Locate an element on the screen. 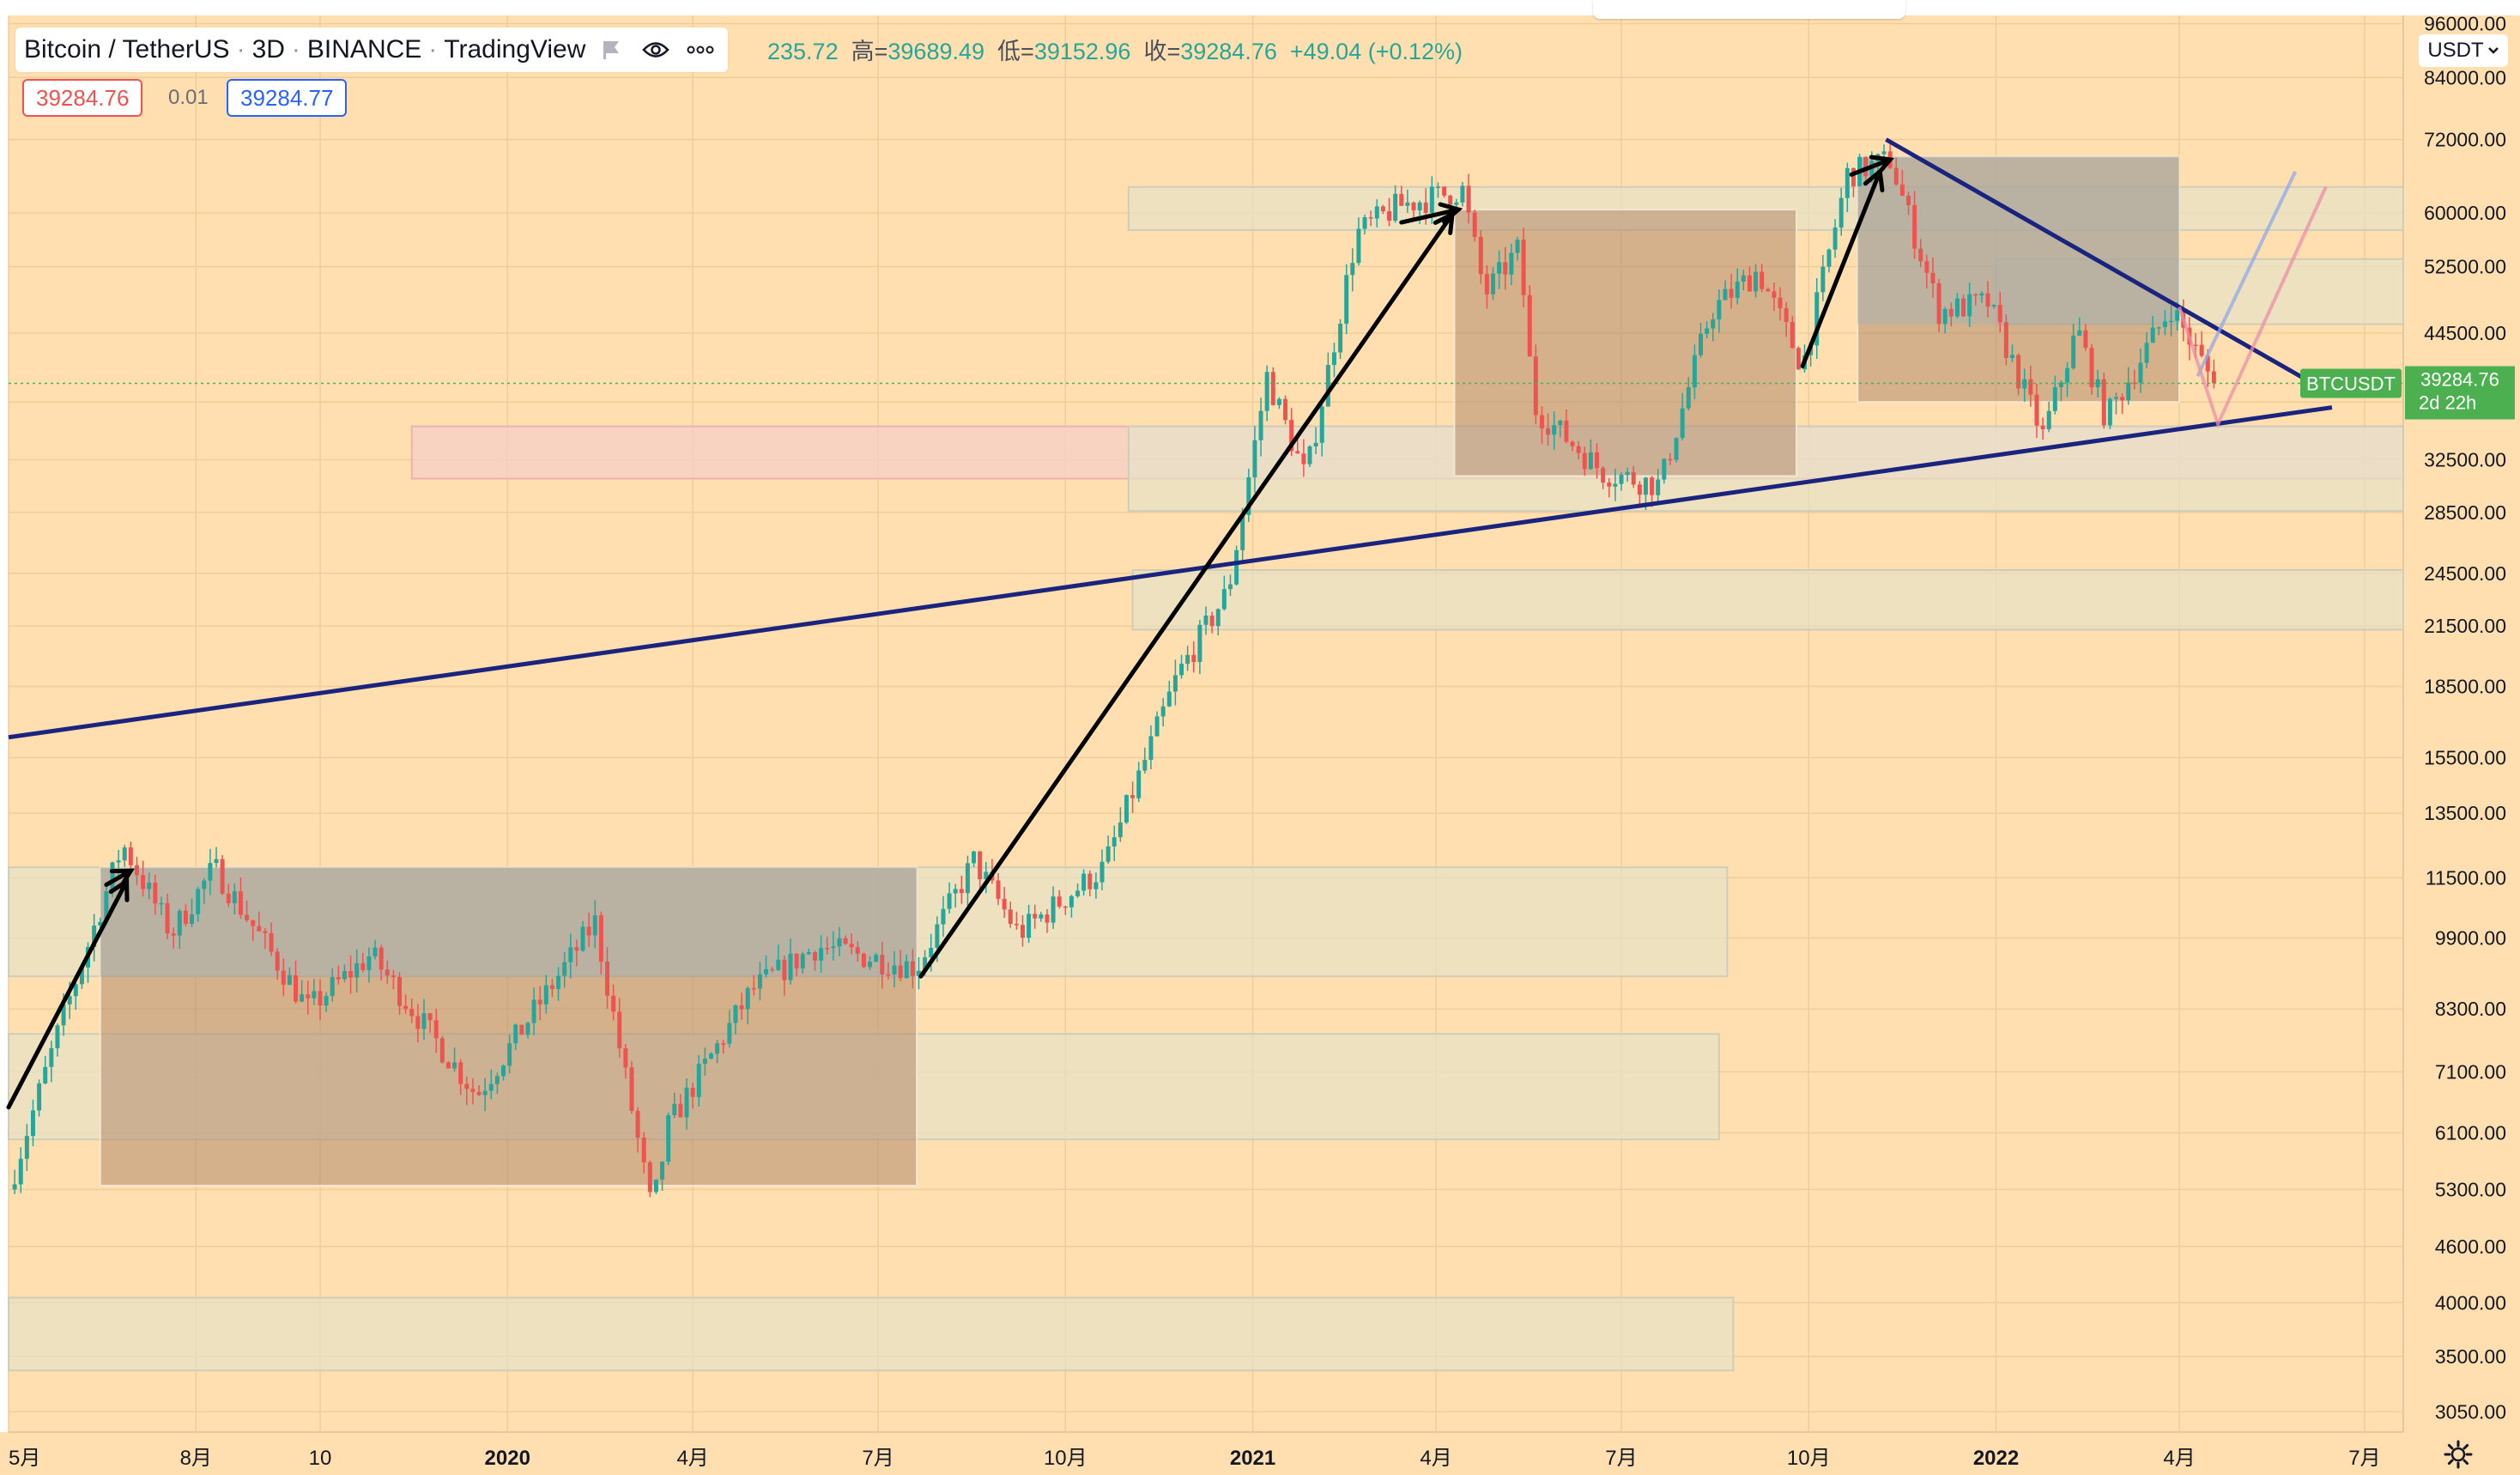 The height and width of the screenshot is (1475, 2520). close-value: 39284.76 is located at coordinates (1229, 51).